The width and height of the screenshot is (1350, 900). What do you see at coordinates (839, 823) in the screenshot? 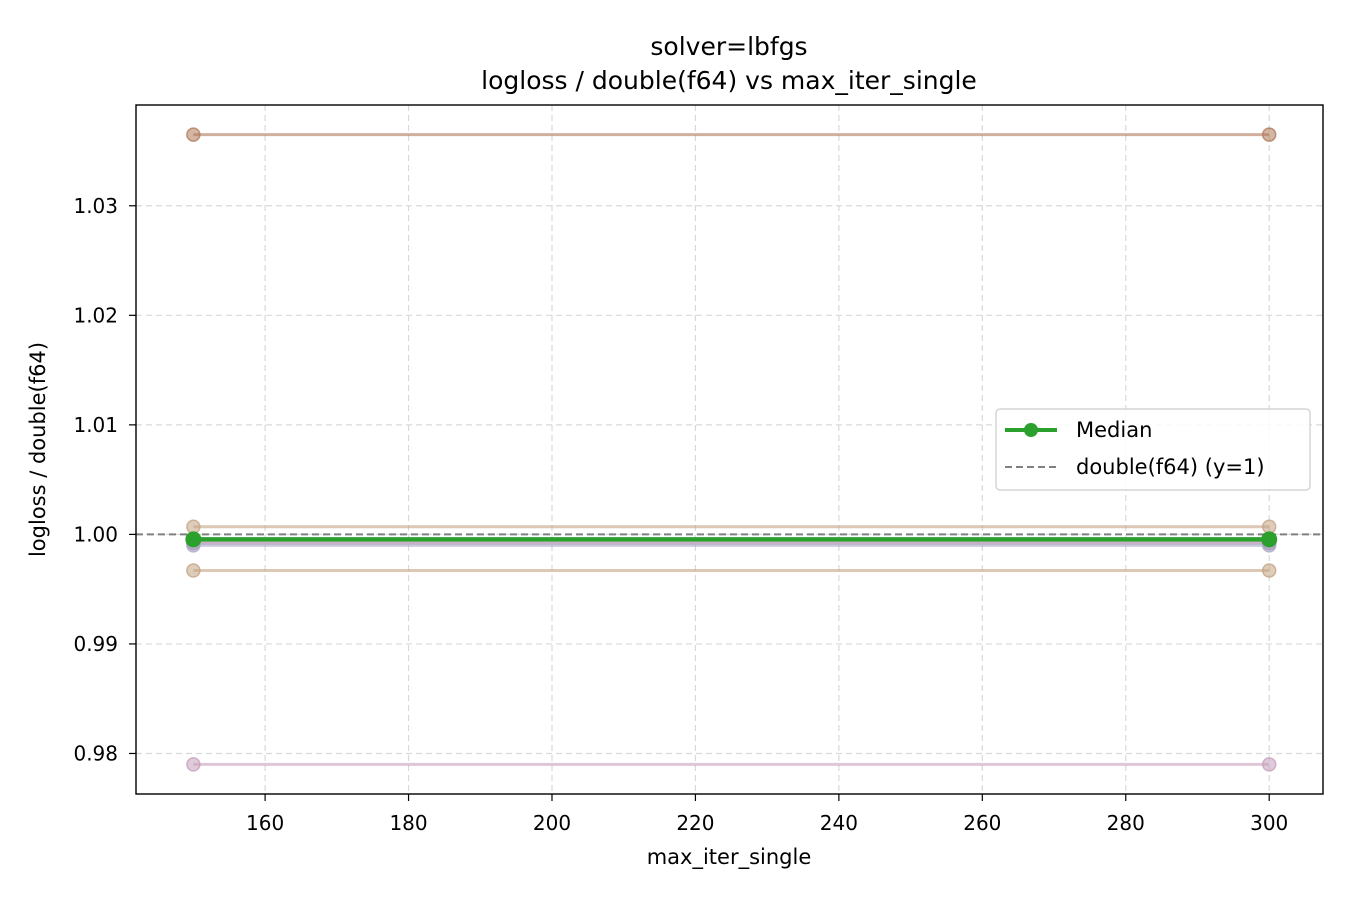
I see `x-tick-label: 240` at bounding box center [839, 823].